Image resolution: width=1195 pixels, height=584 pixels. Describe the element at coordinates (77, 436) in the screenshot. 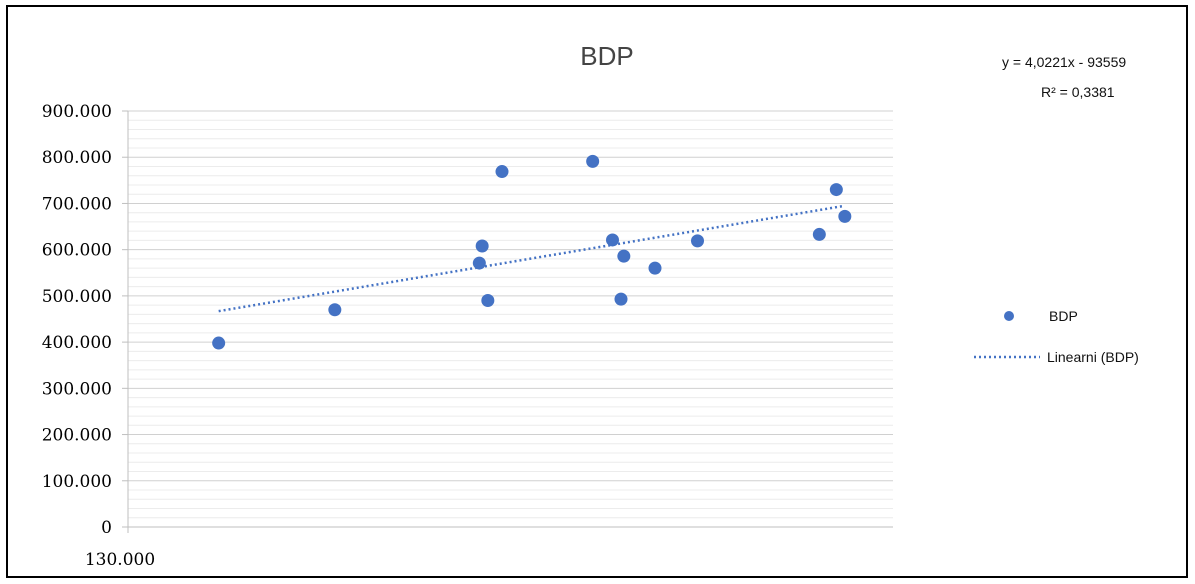

I see `y-tick-label: 200.000` at that location.